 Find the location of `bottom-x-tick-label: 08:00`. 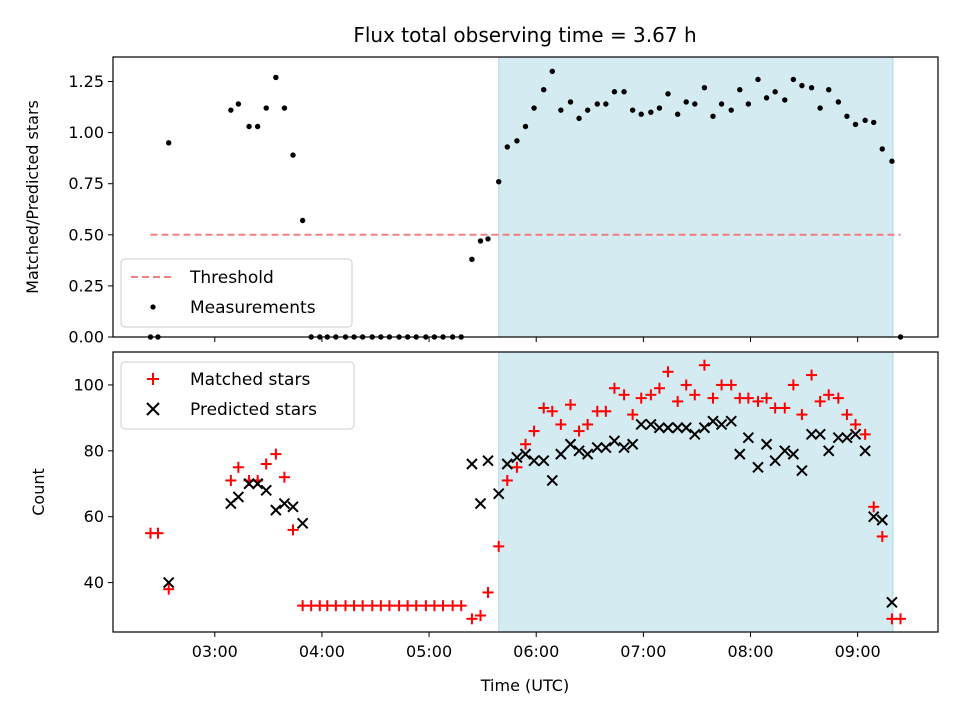

bottom-x-tick-label: 08:00 is located at coordinates (750, 651).